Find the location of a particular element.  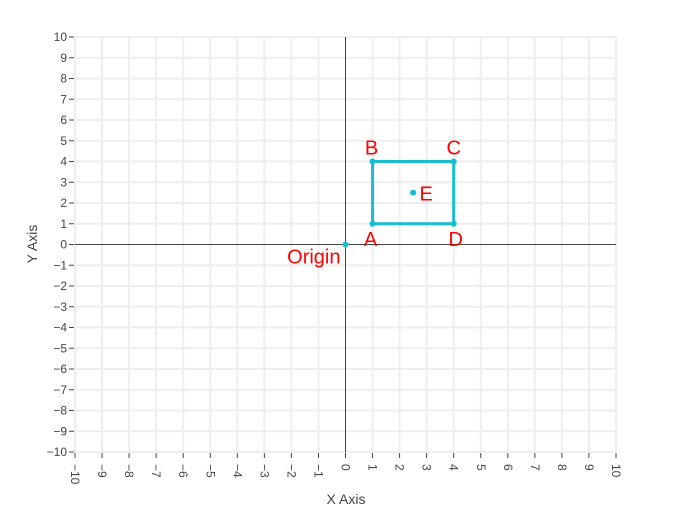

point-e is located at coordinates (413, 192).